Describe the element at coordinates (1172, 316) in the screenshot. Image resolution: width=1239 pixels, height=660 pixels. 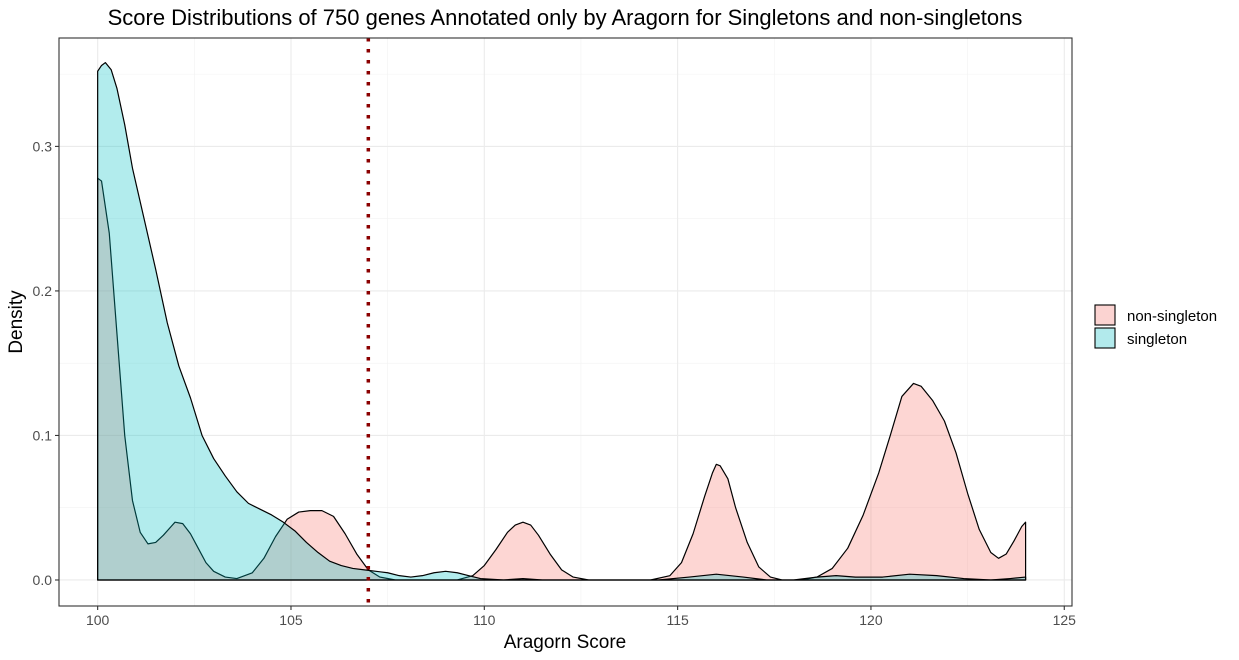
I see `legend-label-non-singleton: non-singleton` at that location.